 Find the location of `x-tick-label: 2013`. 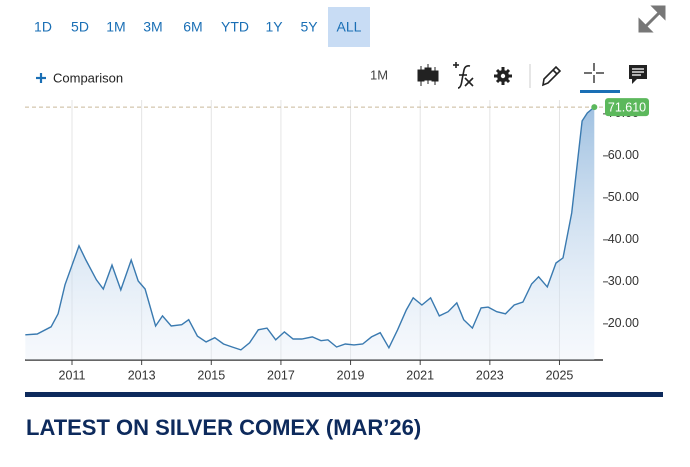

x-tick-label: 2013 is located at coordinates (142, 375).